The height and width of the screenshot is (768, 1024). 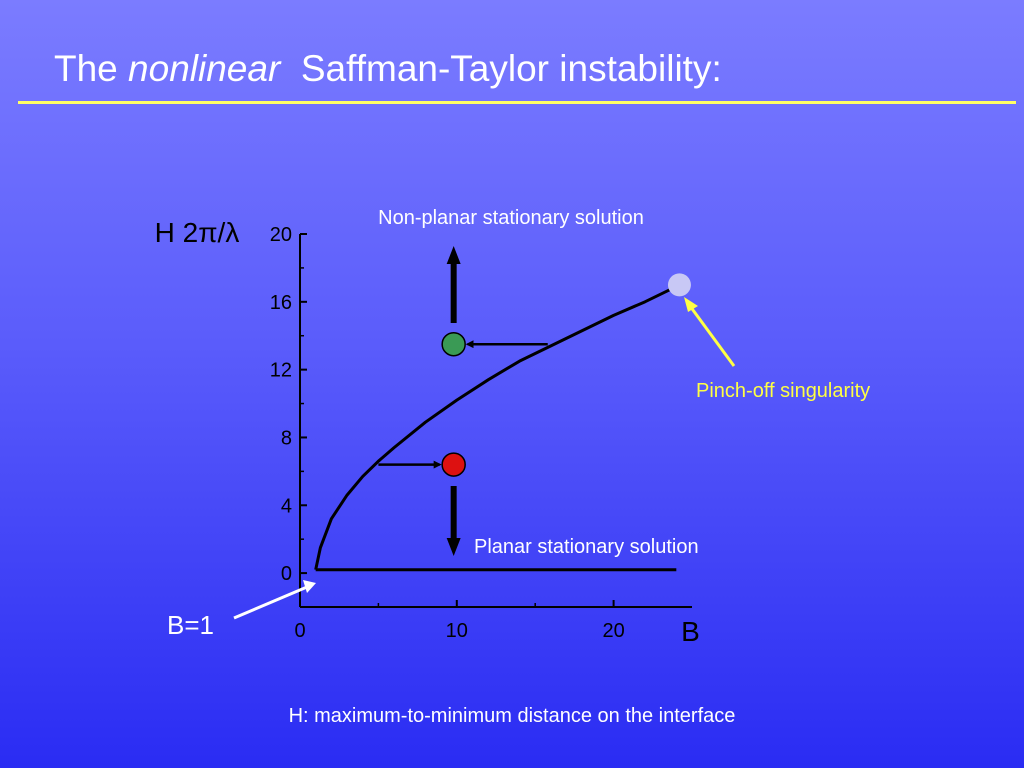 I want to click on planar-label: Planar stationary solution, so click(x=586, y=547).